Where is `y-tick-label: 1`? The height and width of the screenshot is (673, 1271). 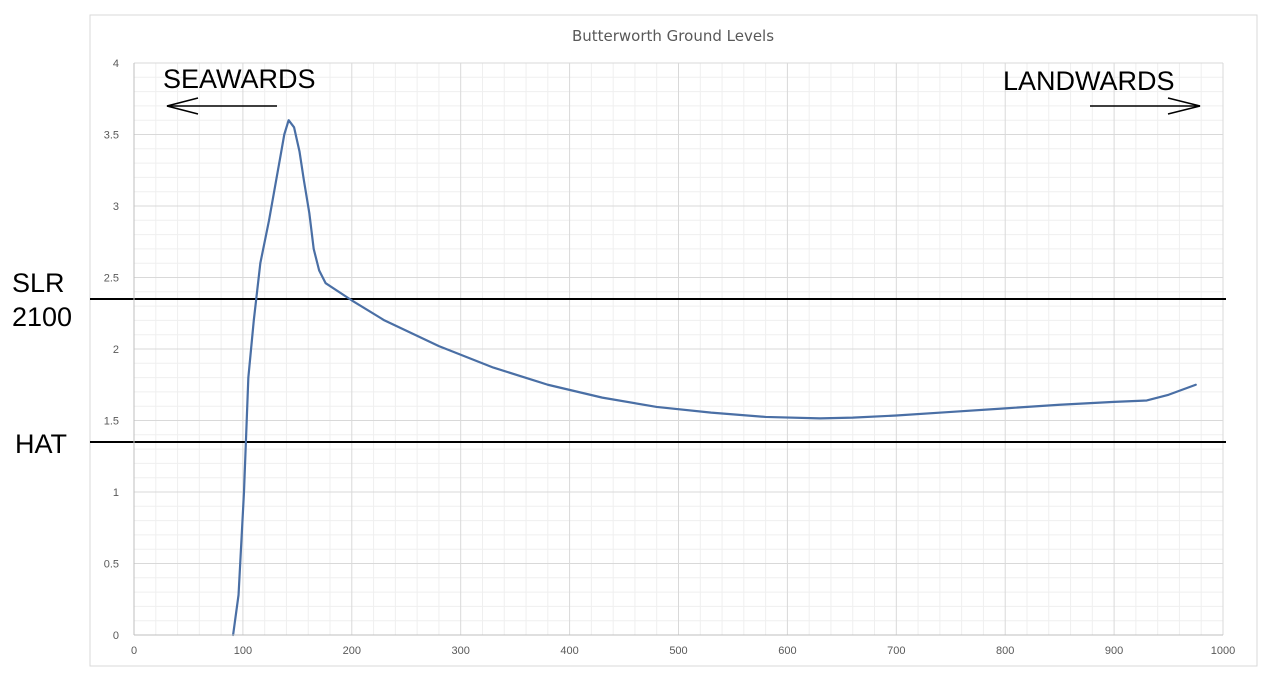 y-tick-label: 1 is located at coordinates (116, 493).